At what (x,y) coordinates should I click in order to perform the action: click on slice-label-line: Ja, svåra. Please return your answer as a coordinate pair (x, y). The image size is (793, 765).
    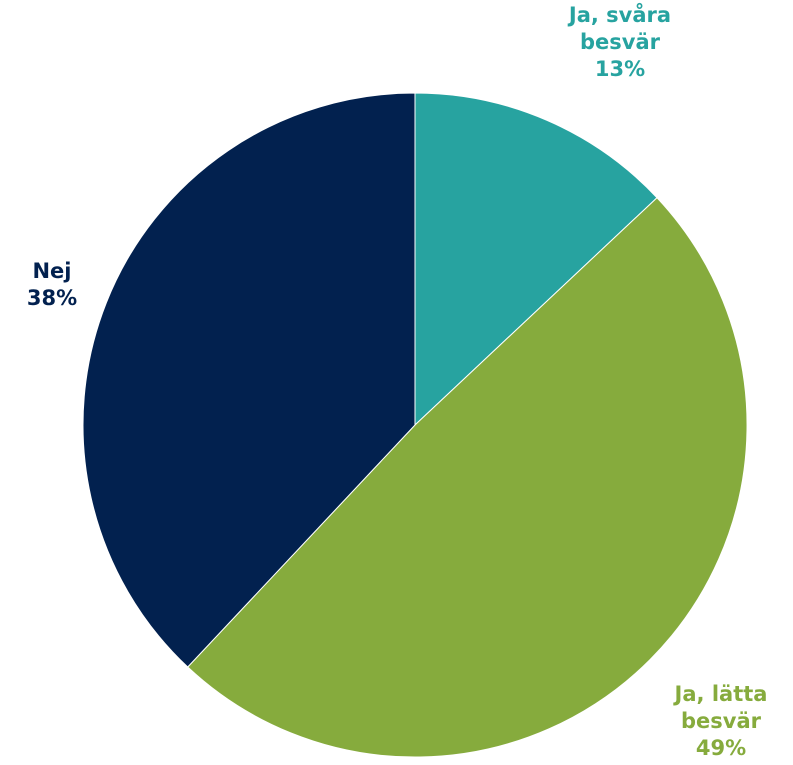
    Looking at the image, I should click on (620, 15).